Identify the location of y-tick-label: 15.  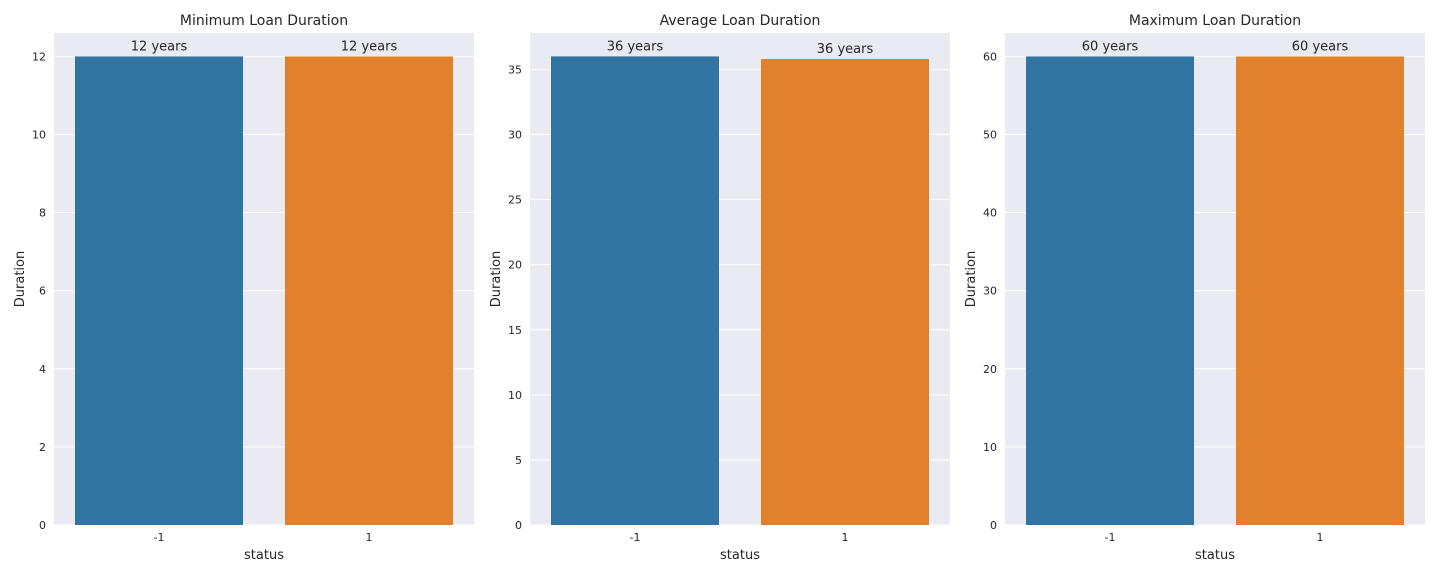
(515, 330).